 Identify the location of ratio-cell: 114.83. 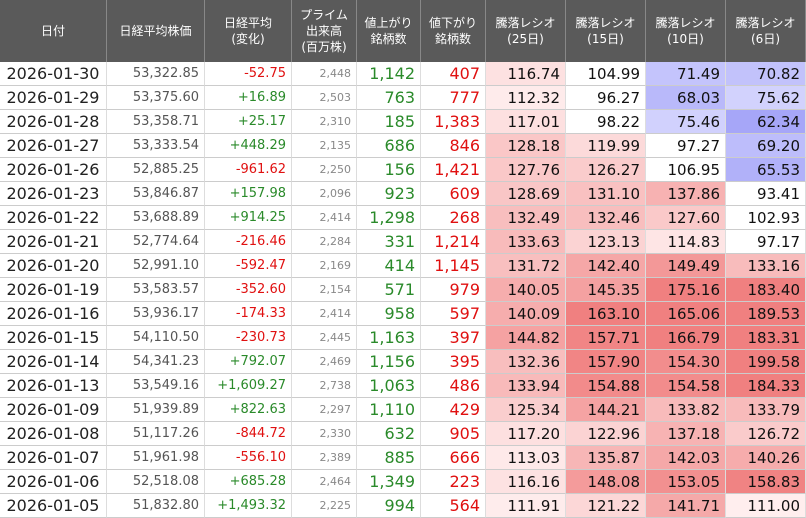
(686, 242).